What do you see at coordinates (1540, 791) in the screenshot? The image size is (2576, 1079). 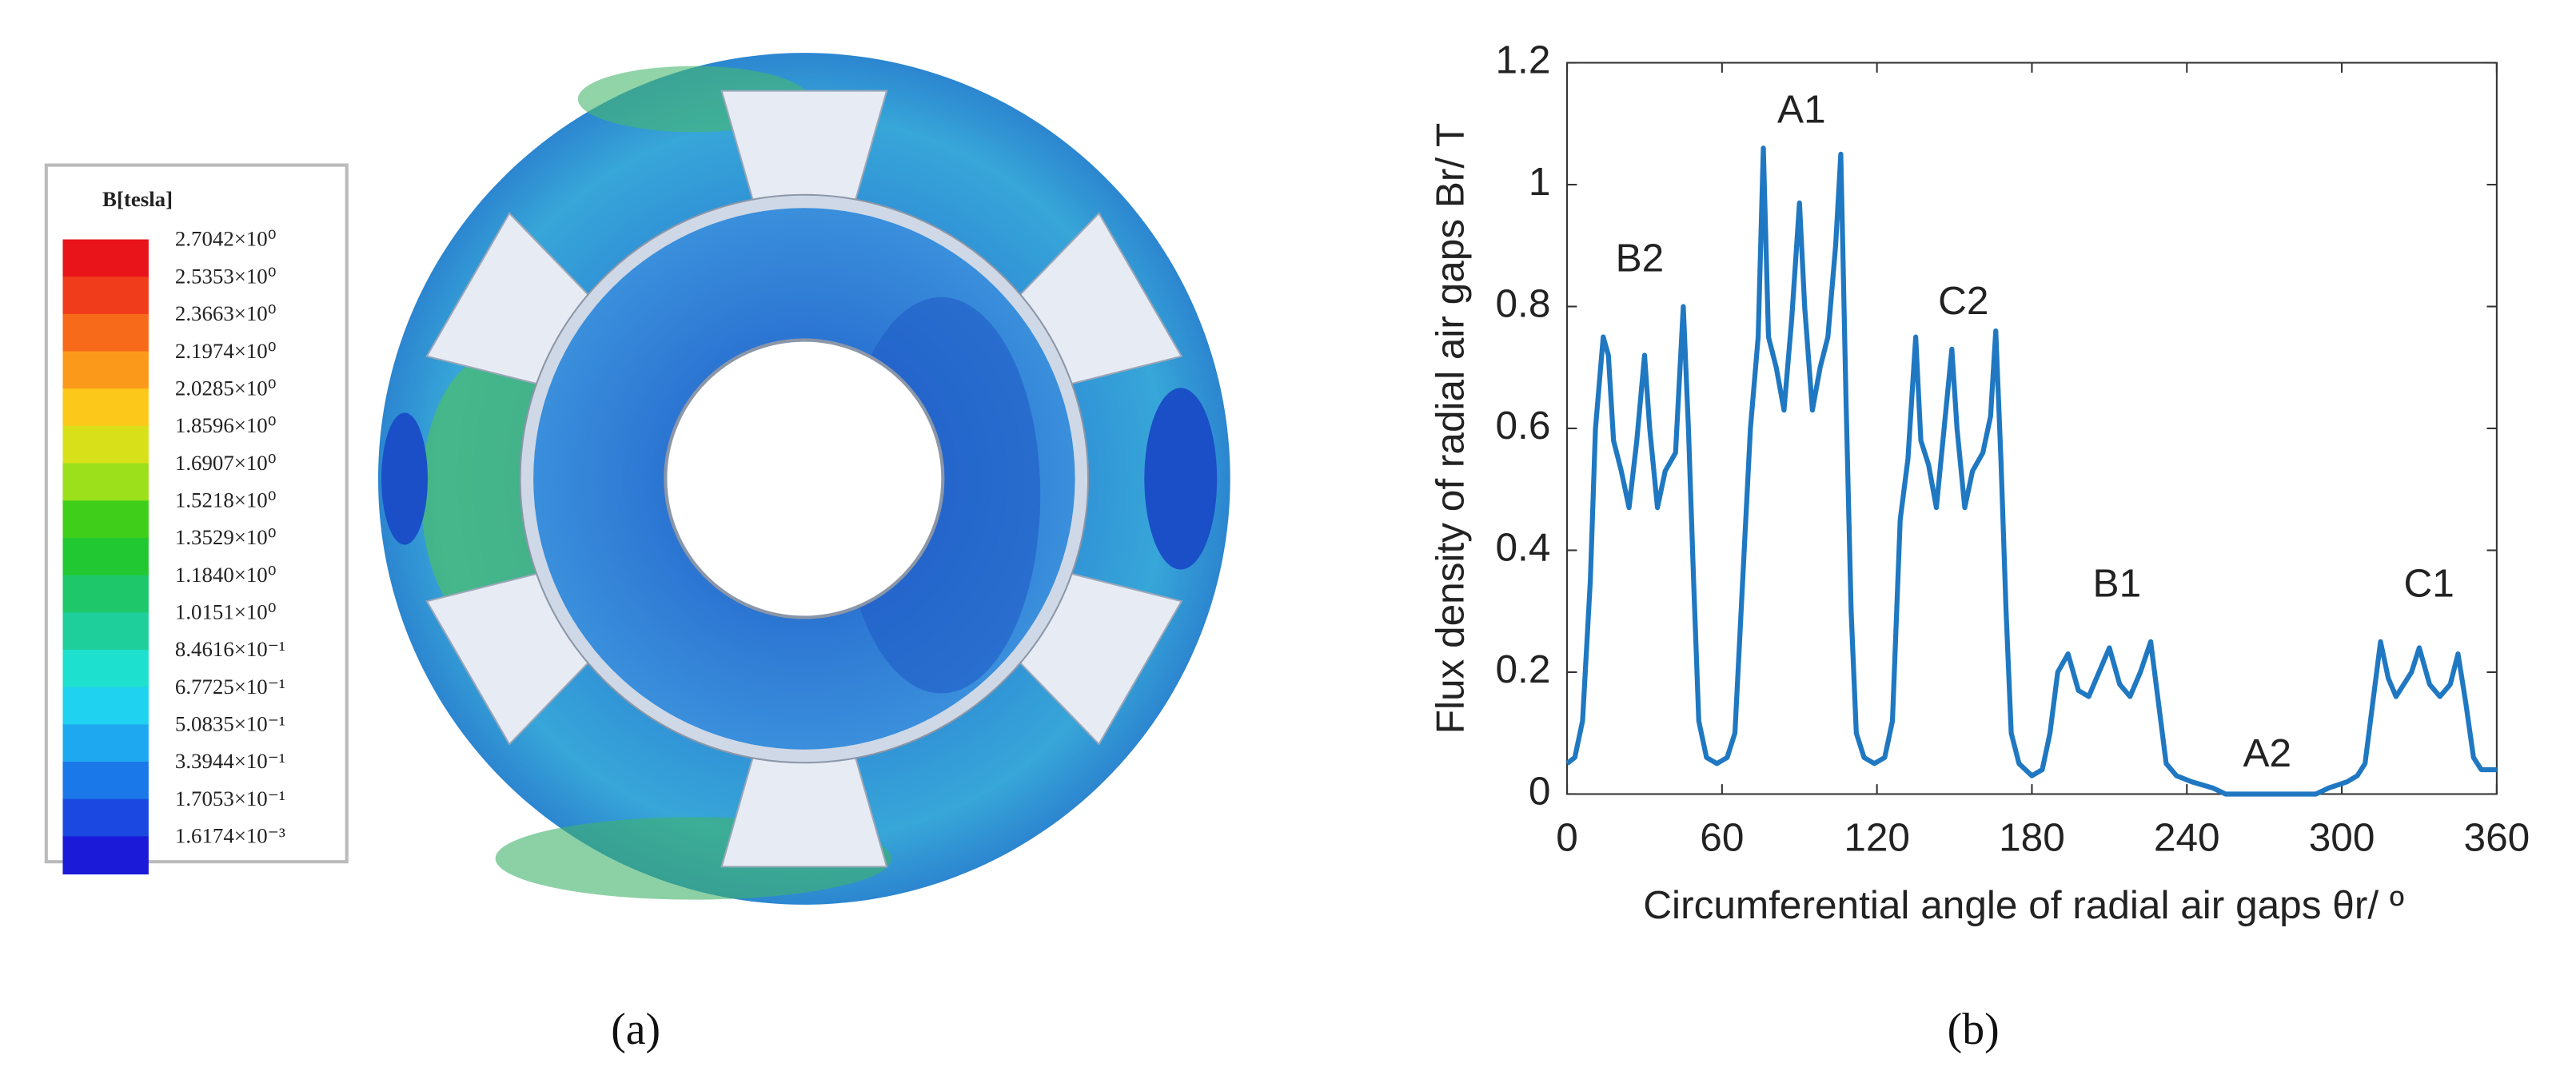 I see `y-tick-label: 0` at bounding box center [1540, 791].